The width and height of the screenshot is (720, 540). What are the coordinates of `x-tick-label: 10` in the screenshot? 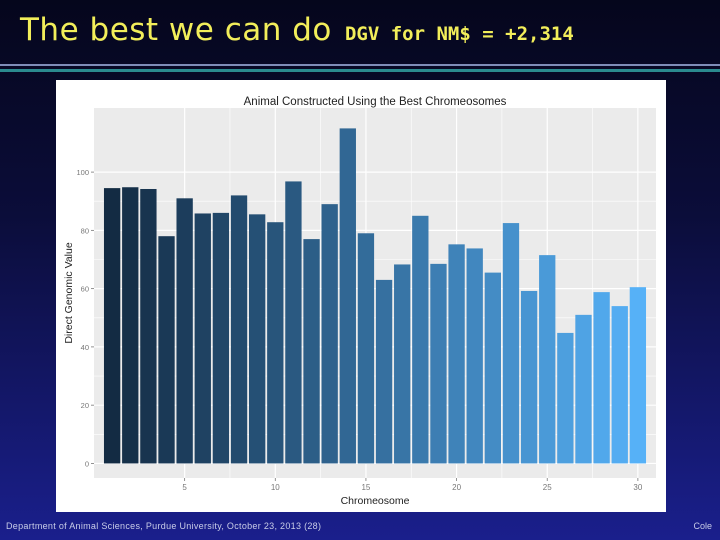 It's located at (275, 487).